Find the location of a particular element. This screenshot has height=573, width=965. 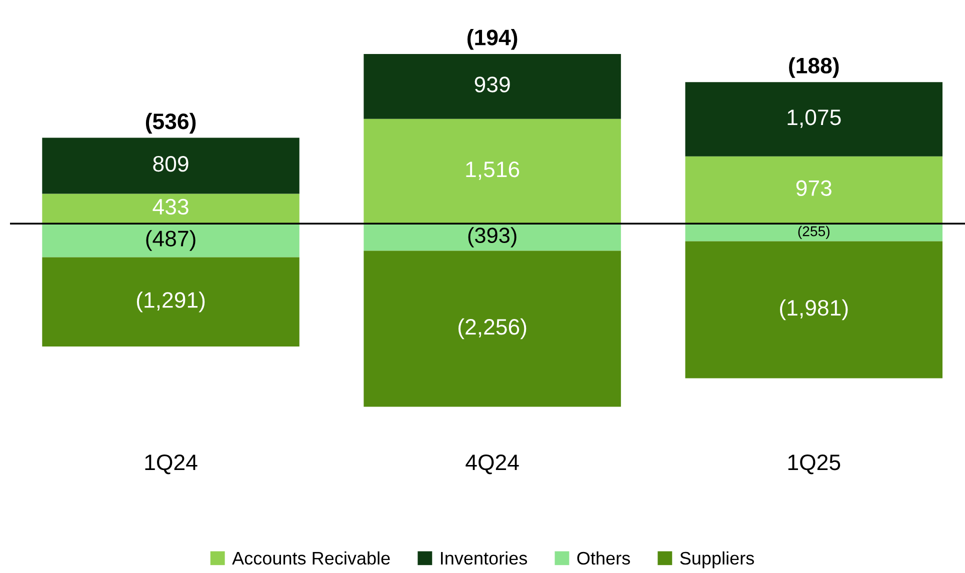

data-label: 973 is located at coordinates (814, 188).